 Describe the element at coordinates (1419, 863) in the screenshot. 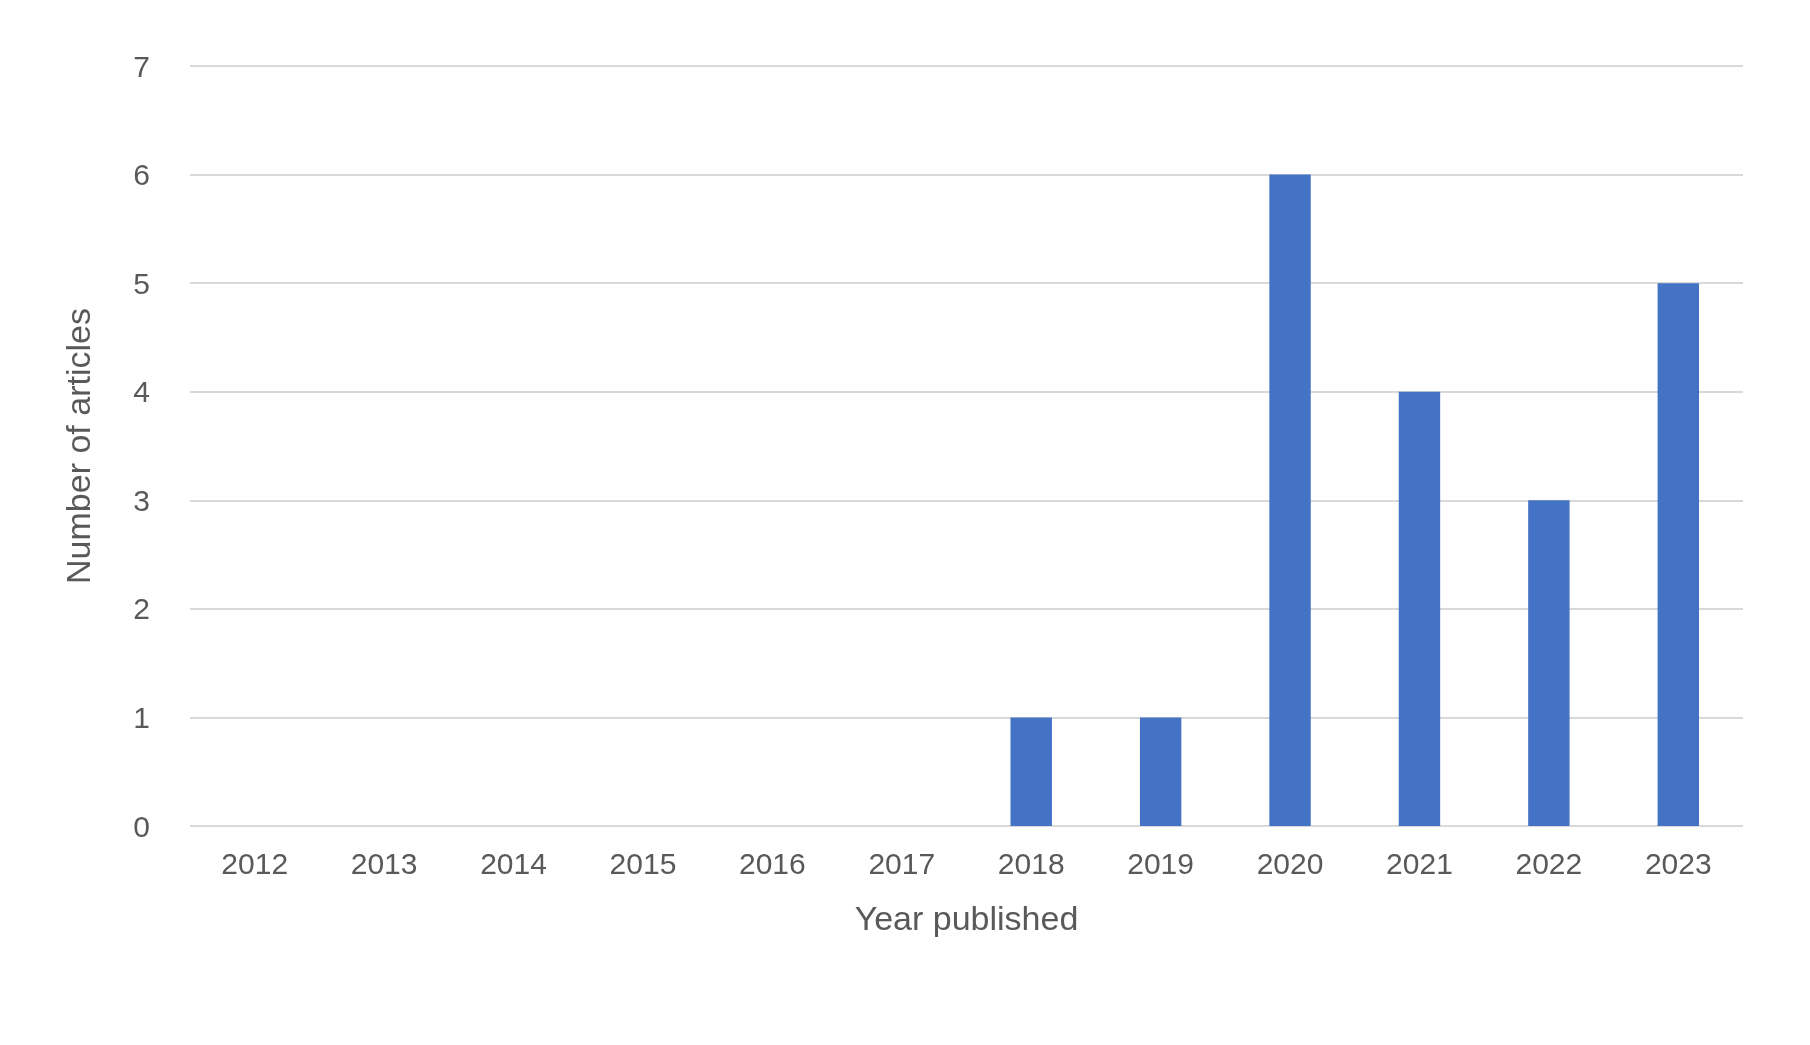

I see `x-tick-label: 2021` at that location.